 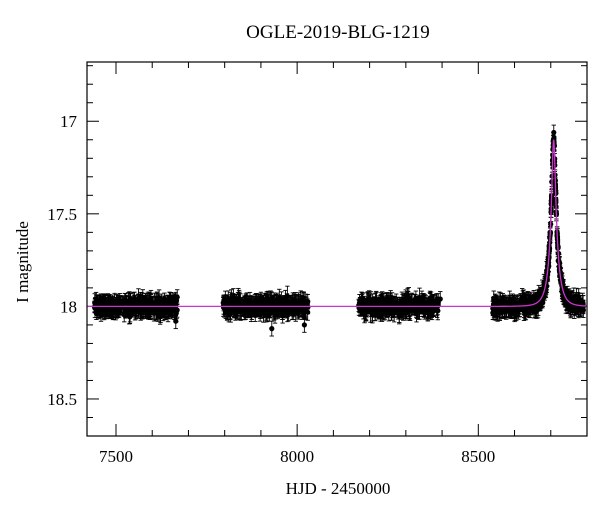 What do you see at coordinates (338, 32) in the screenshot?
I see `chart-title: OGLE-2019-BLG-1219` at bounding box center [338, 32].